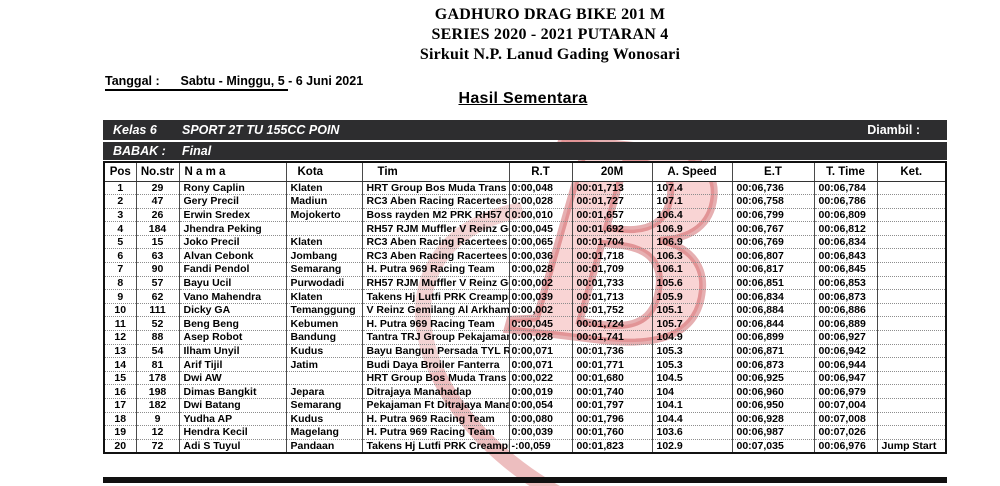 The width and height of the screenshot is (1000, 486). Describe the element at coordinates (773, 172) in the screenshot. I see `column-header-et: E.T` at that location.